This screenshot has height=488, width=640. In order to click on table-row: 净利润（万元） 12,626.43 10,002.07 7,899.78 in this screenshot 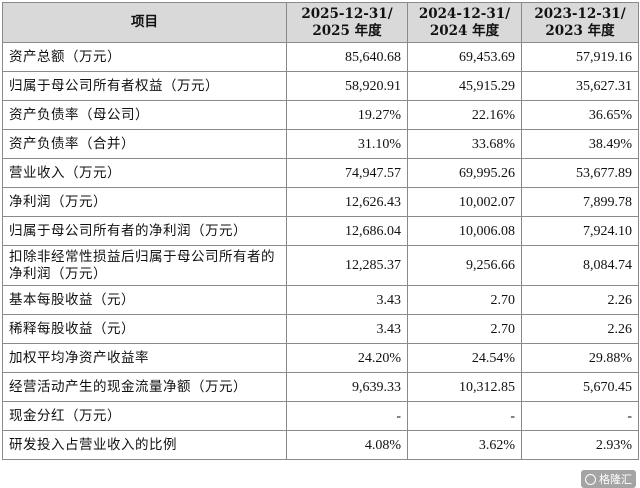, I will do `click(320, 202)`.